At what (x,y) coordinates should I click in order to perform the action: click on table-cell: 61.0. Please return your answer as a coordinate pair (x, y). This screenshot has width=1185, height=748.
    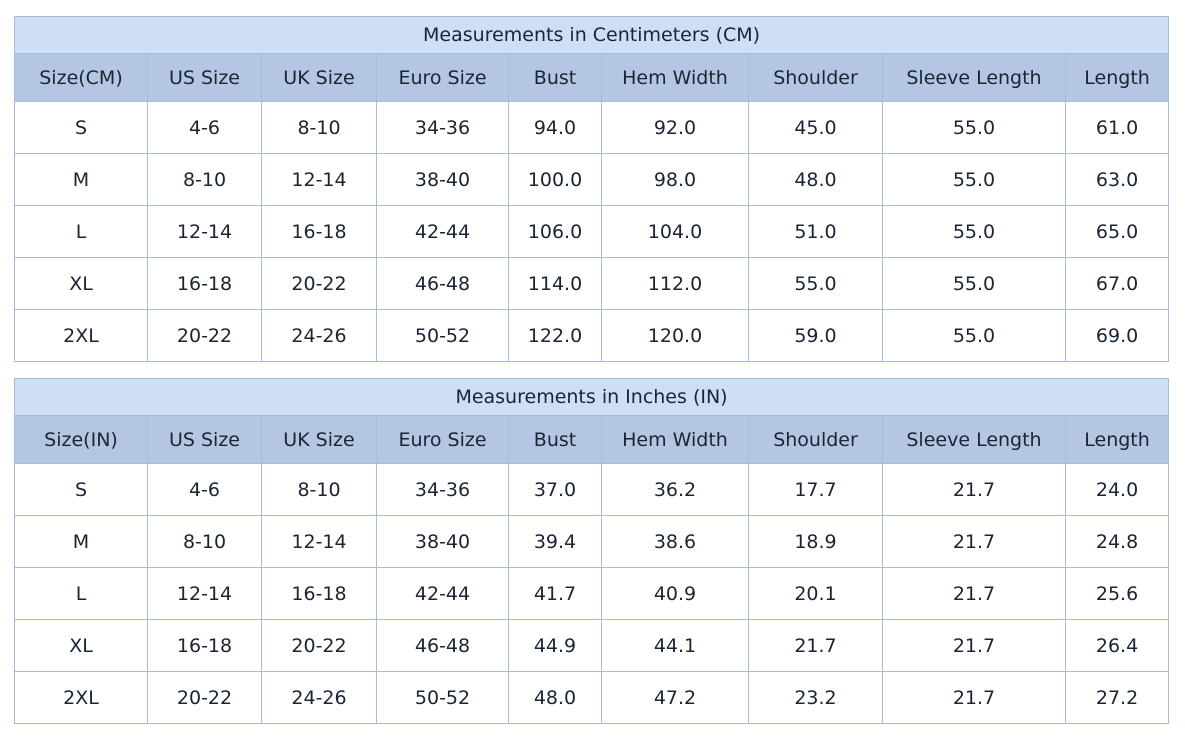
    Looking at the image, I should click on (1117, 127).